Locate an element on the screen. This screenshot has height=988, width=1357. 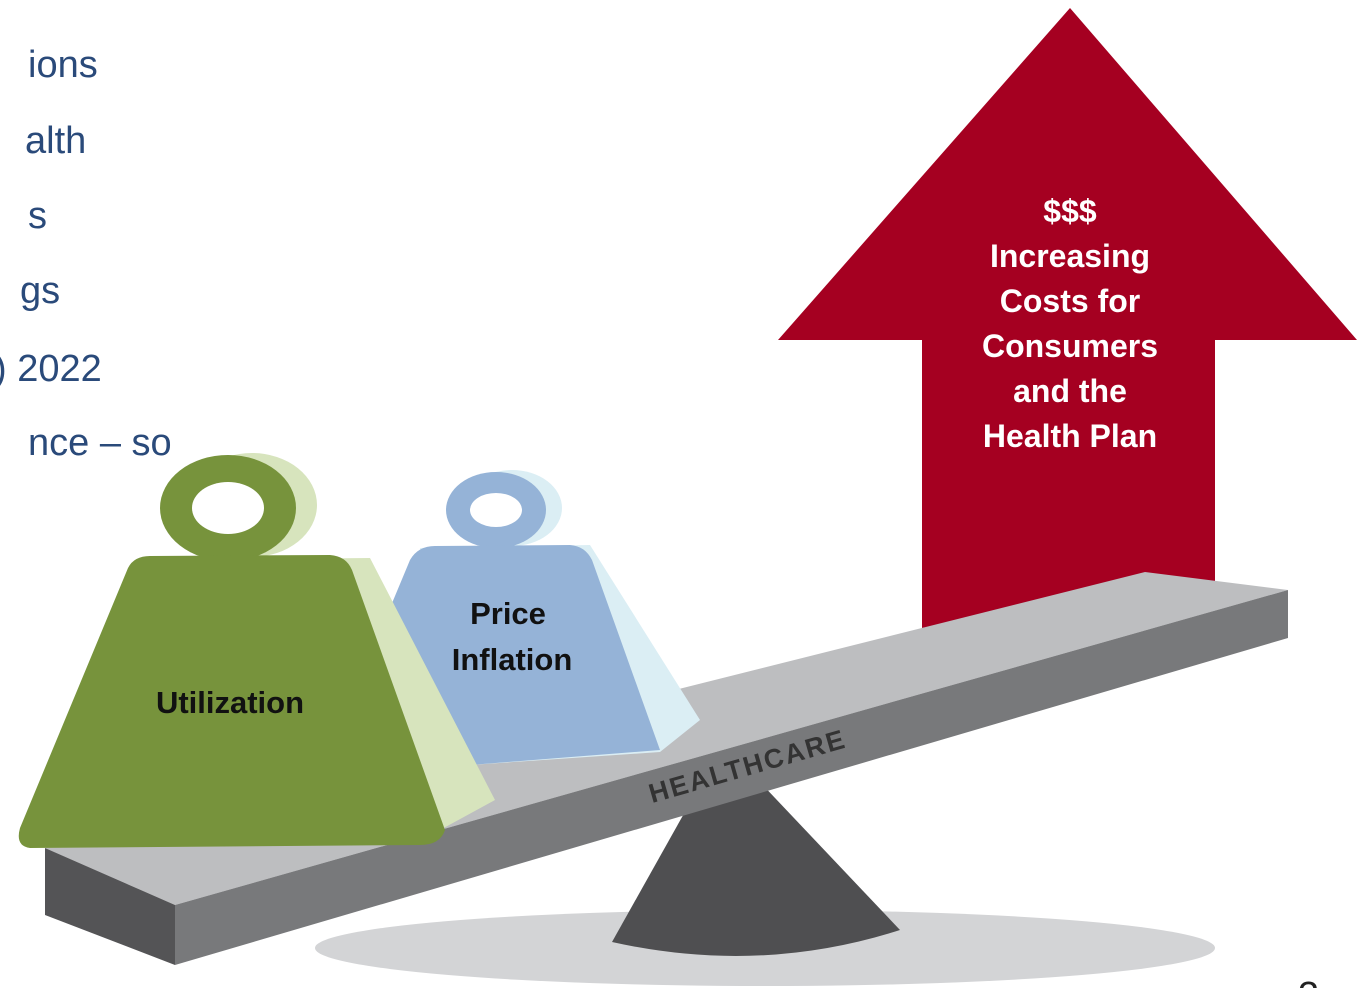
arrow-text: and the is located at coordinates (1070, 391).